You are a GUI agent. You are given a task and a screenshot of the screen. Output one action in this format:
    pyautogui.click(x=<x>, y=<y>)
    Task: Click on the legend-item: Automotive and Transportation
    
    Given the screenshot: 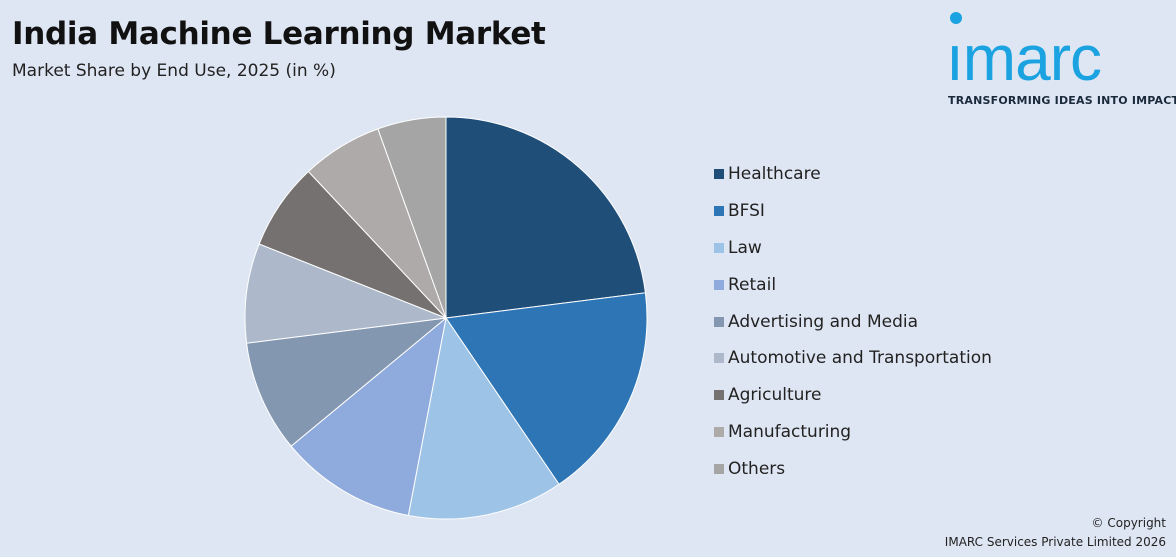 What is the action you would take?
    pyautogui.click(x=853, y=358)
    